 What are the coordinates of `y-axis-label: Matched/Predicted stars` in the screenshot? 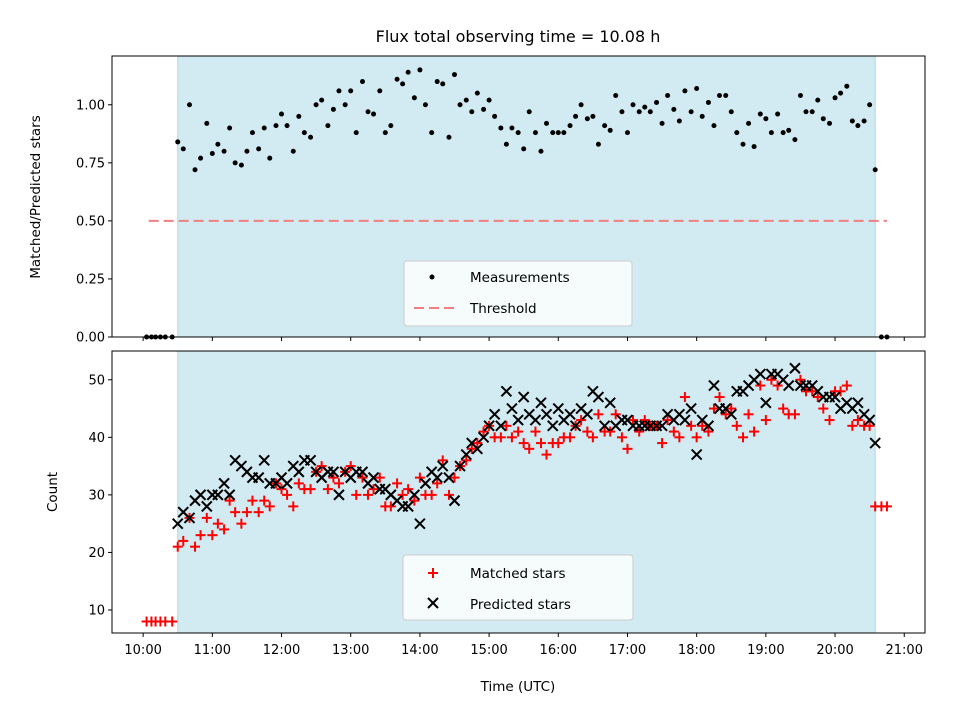 It's located at (36, 196).